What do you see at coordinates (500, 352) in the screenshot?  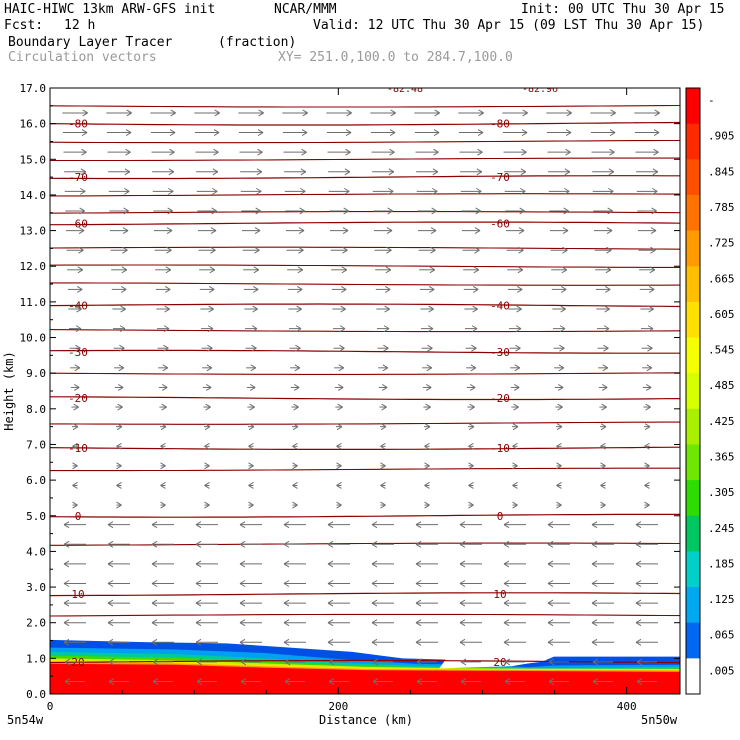 I see `temperature-contour-label: -30` at bounding box center [500, 352].